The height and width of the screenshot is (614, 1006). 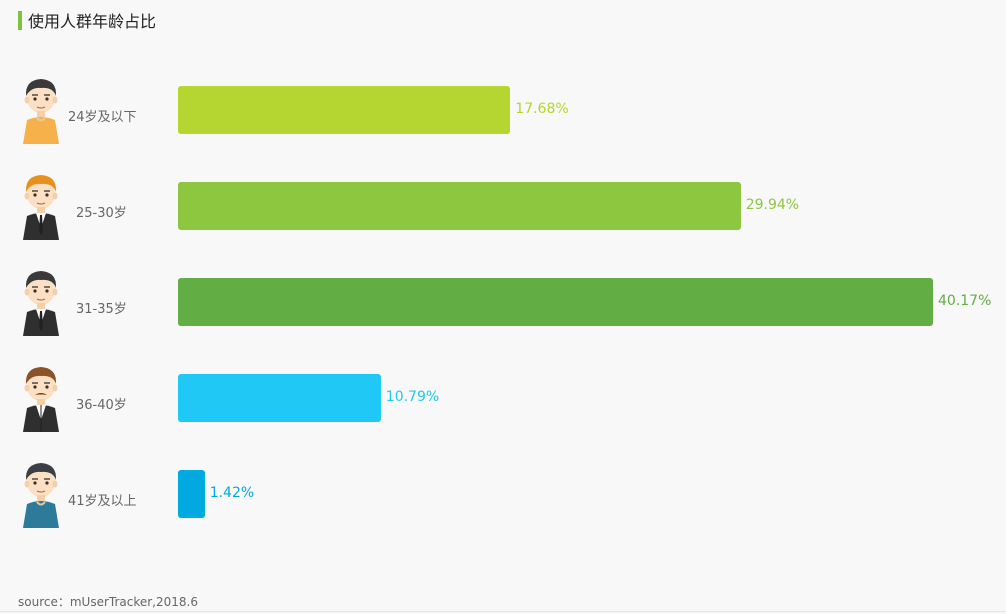 I want to click on value-label: 17.68%, so click(x=542, y=109).